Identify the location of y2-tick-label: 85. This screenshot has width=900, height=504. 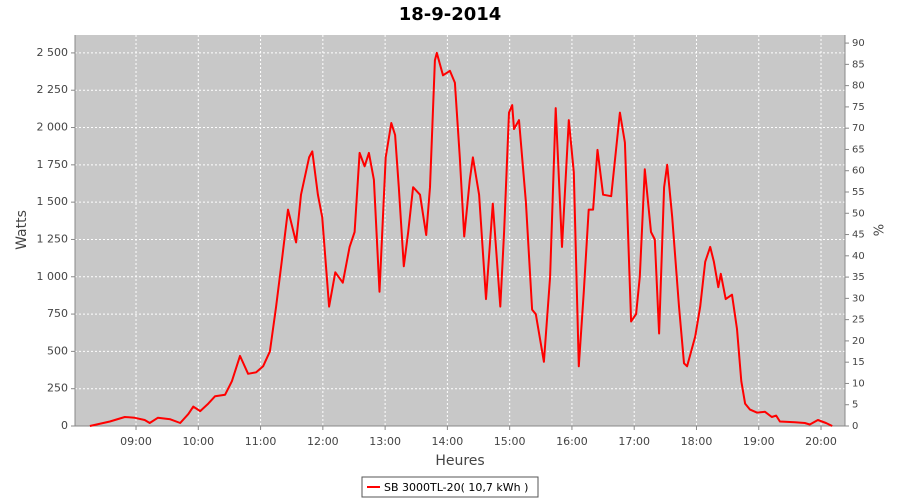
(858, 64).